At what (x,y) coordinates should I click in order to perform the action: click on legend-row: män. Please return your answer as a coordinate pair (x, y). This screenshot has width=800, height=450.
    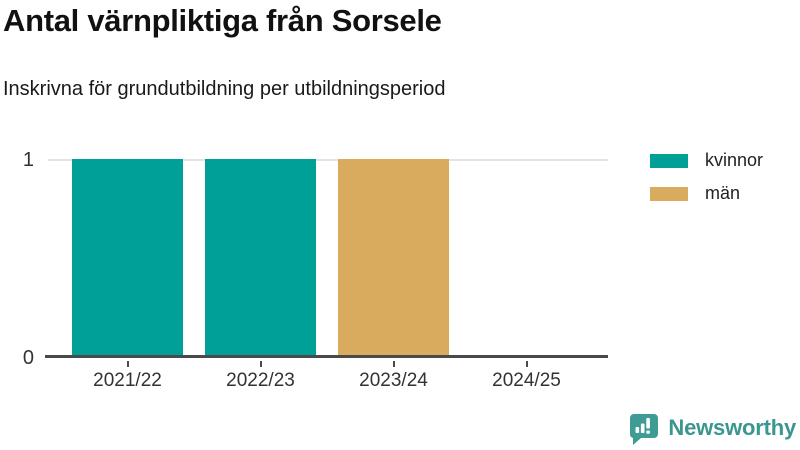
    Looking at the image, I should click on (706, 193).